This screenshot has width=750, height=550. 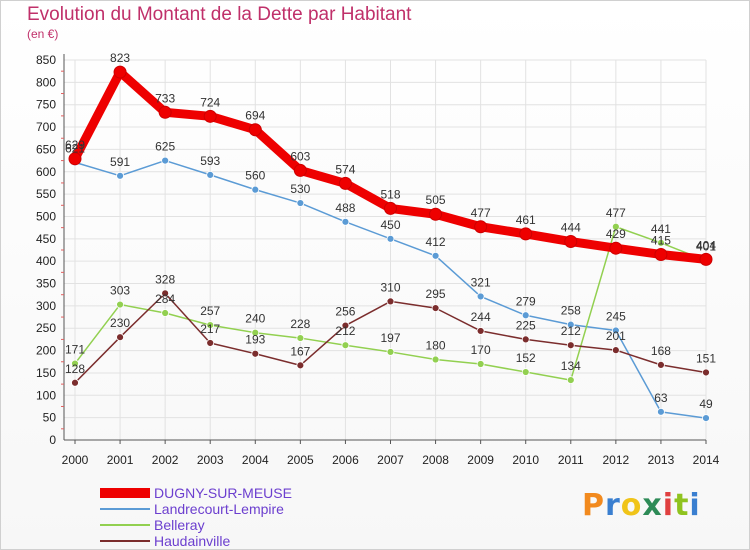 I want to click on data-label: 621, so click(x=75, y=148).